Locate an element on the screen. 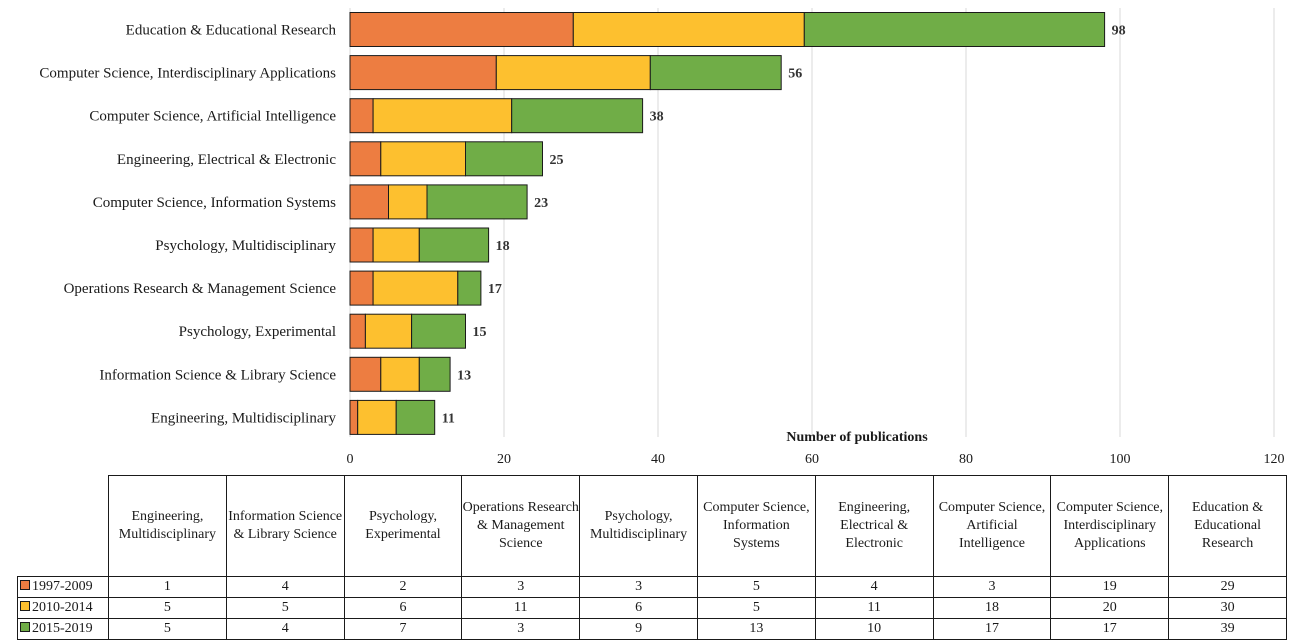  total-label: 38 is located at coordinates (657, 117).